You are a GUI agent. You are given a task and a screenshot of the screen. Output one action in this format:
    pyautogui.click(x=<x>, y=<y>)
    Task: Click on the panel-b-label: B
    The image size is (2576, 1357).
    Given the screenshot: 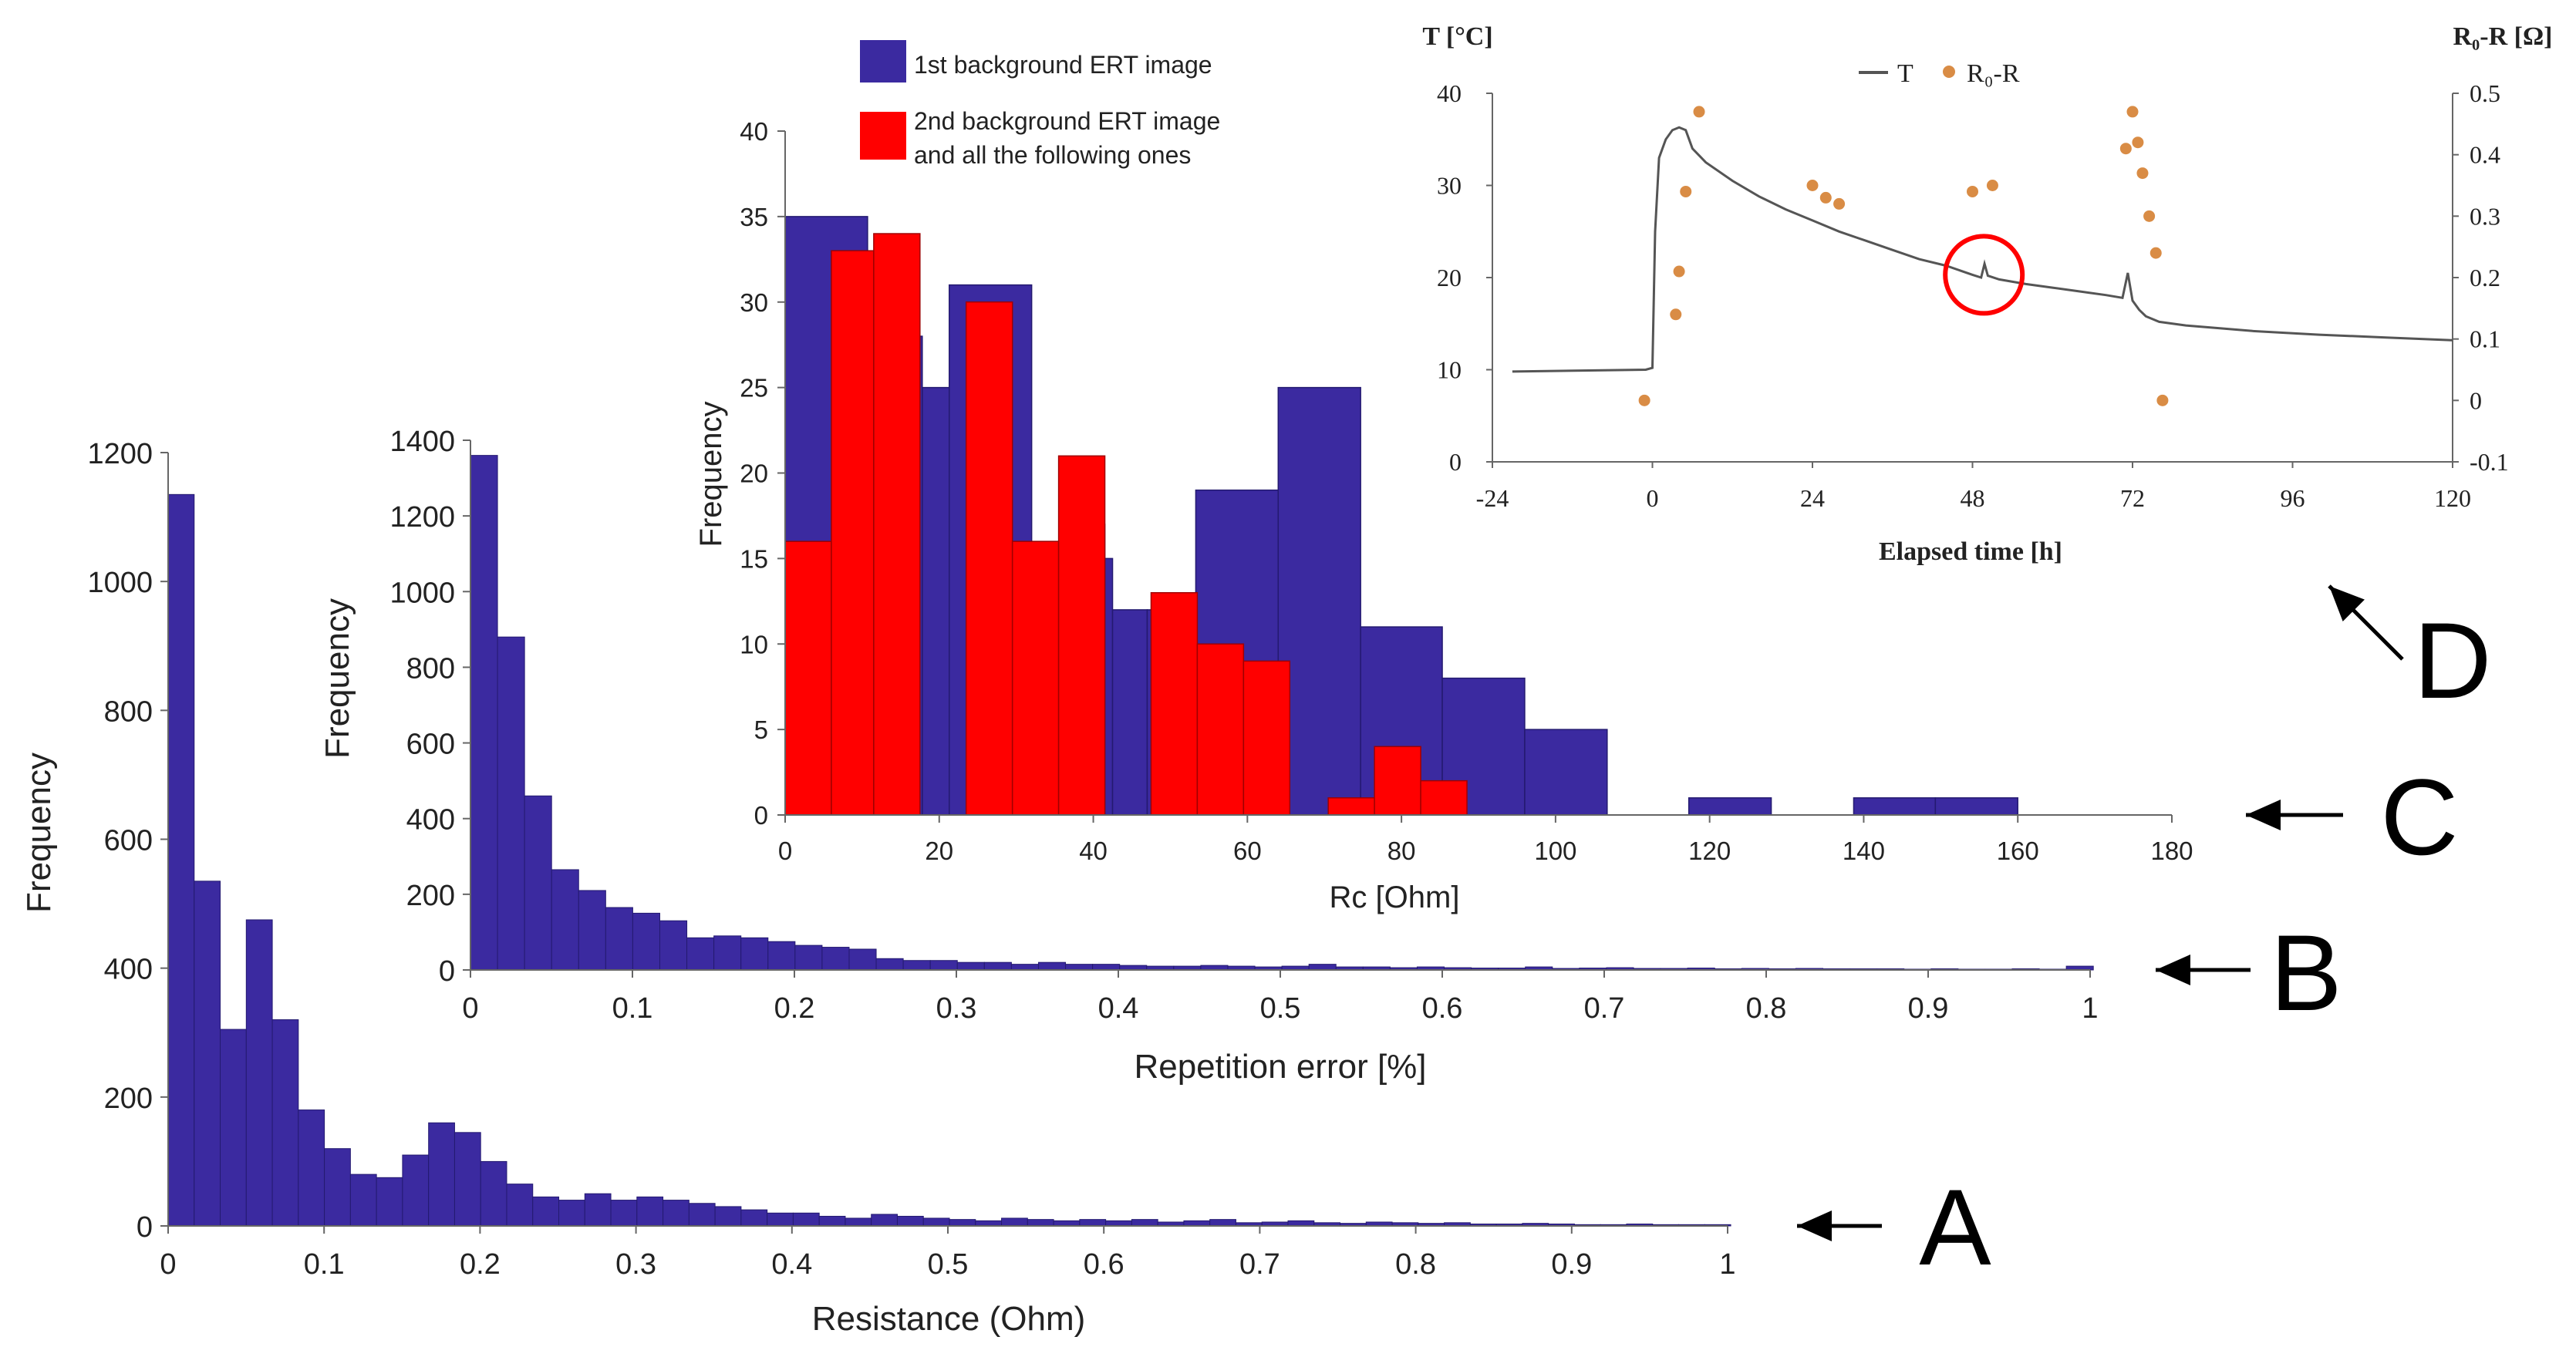 What is the action you would take?
    pyautogui.click(x=2306, y=972)
    